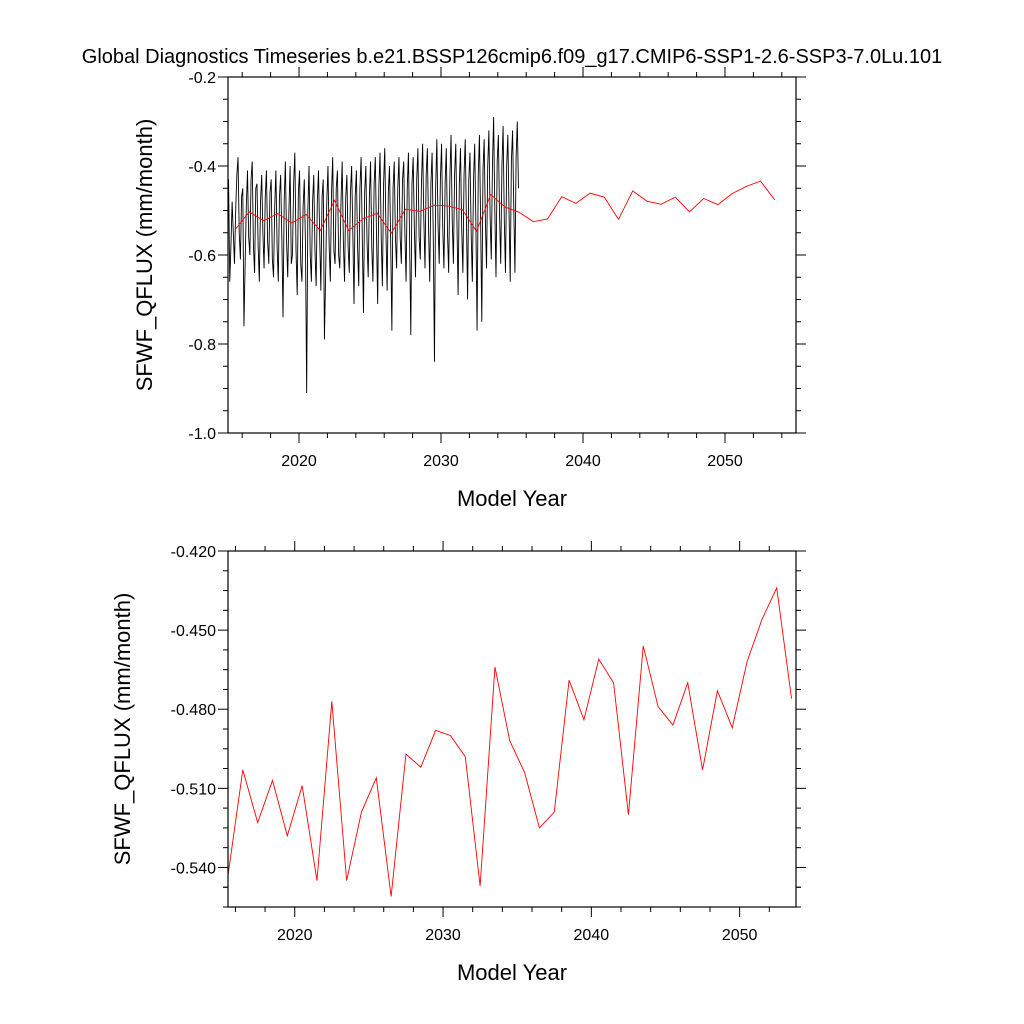  Describe the element at coordinates (202, 256) in the screenshot. I see `y-tick-label: -0.6` at that location.